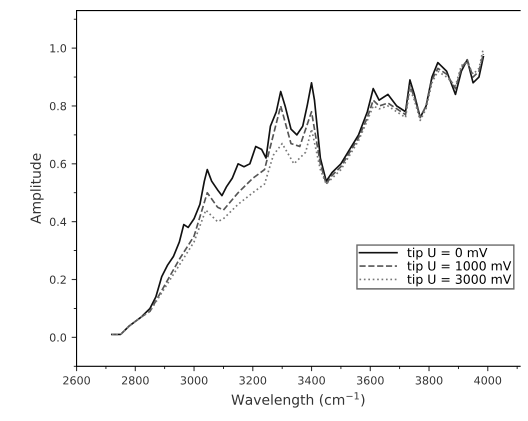 This screenshot has width=528, height=421. I want to click on legend-label: tip U = 3000 mV, so click(459, 280).